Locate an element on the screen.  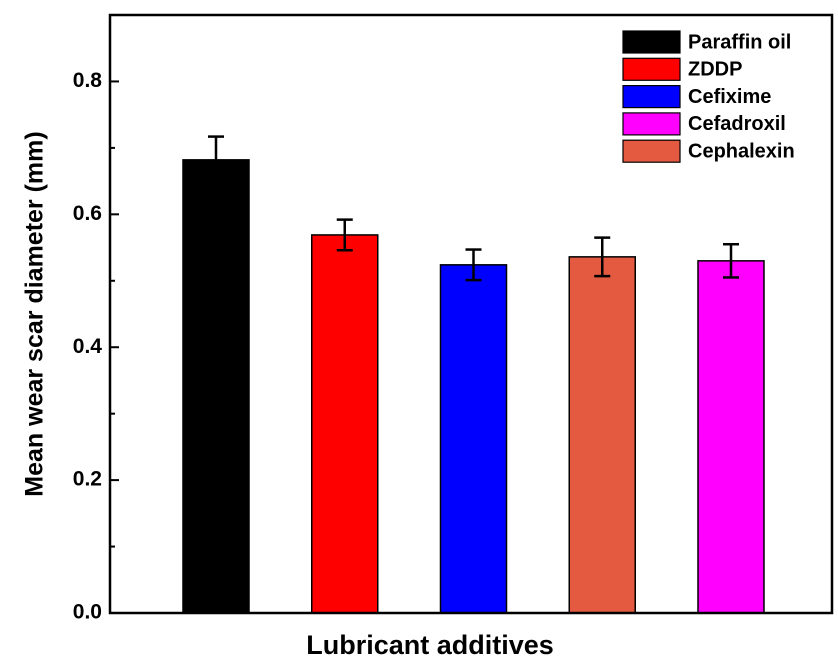
y-tick-label: 0.2 is located at coordinates (87, 479).